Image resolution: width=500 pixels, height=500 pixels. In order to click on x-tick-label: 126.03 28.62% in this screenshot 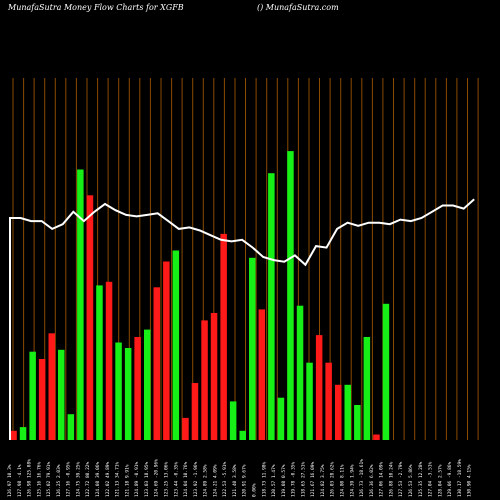, I will do `click(333, 479)`.